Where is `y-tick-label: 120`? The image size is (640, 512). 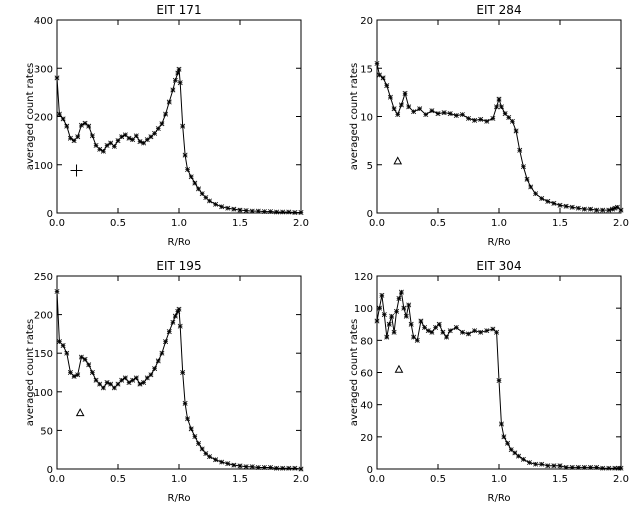
y-tick-label: 120 is located at coordinates (363, 277).